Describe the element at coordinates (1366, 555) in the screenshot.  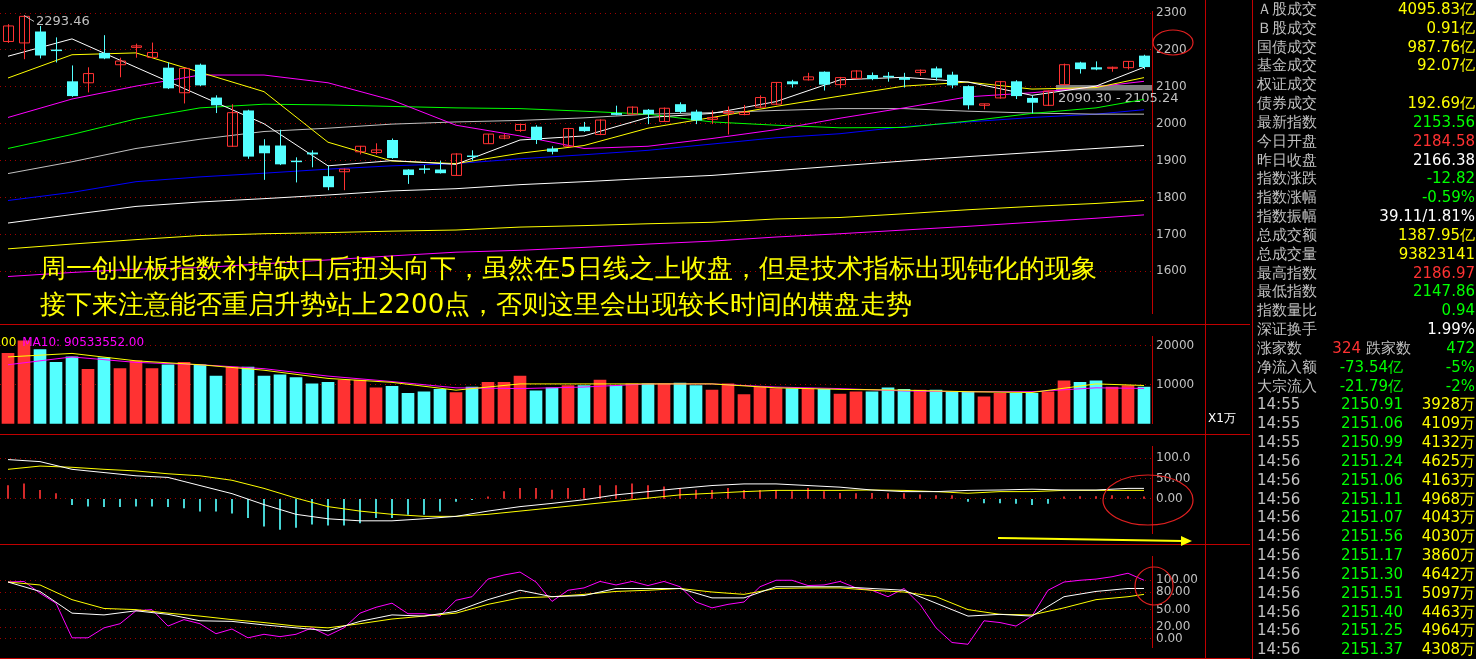
I see `text: 14:56 2151.17 3860万` at that location.